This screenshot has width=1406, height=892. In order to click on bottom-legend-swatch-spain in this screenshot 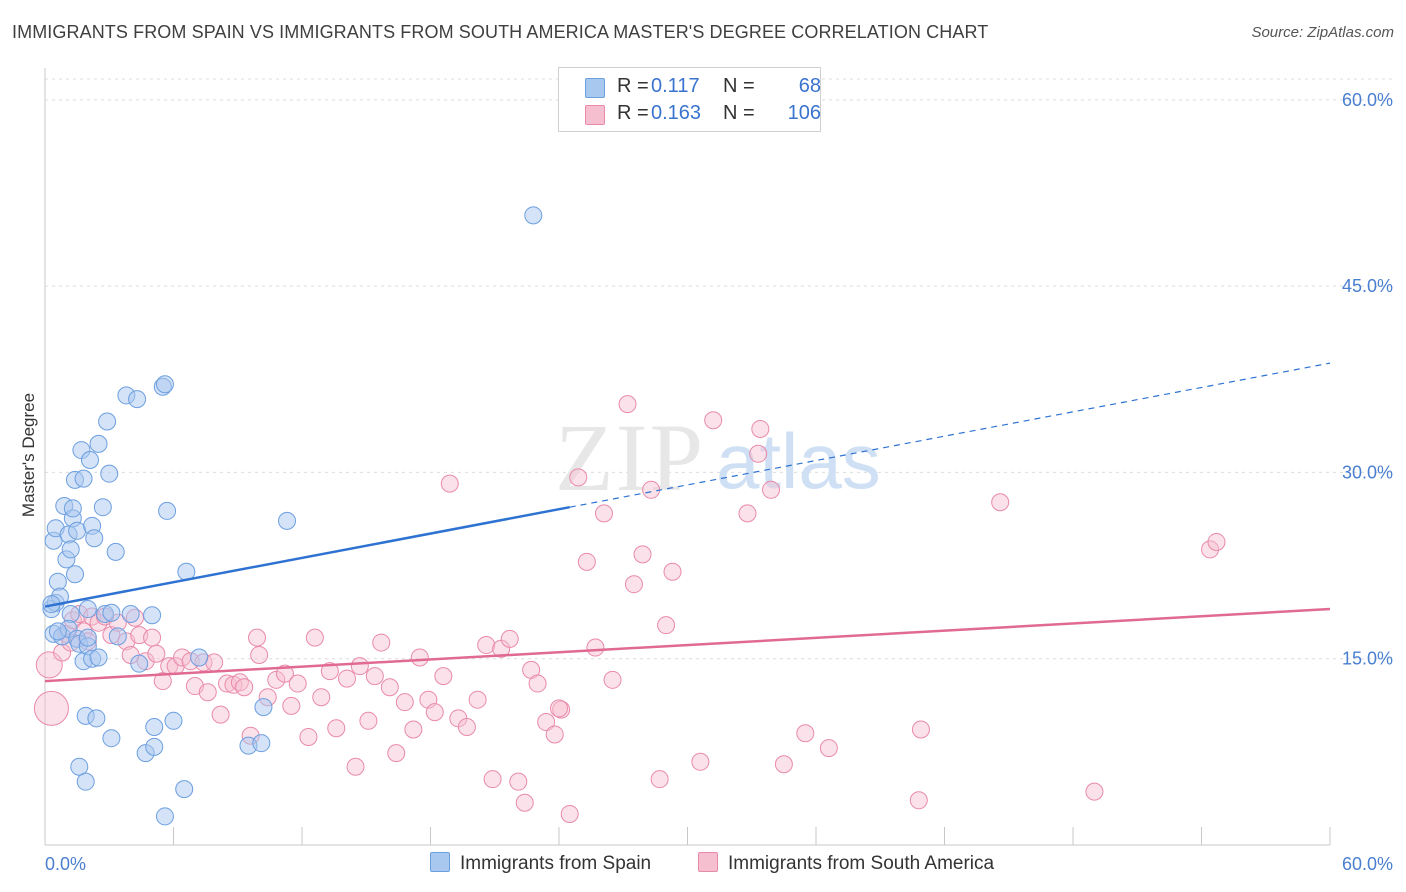, I will do `click(440, 862)`.